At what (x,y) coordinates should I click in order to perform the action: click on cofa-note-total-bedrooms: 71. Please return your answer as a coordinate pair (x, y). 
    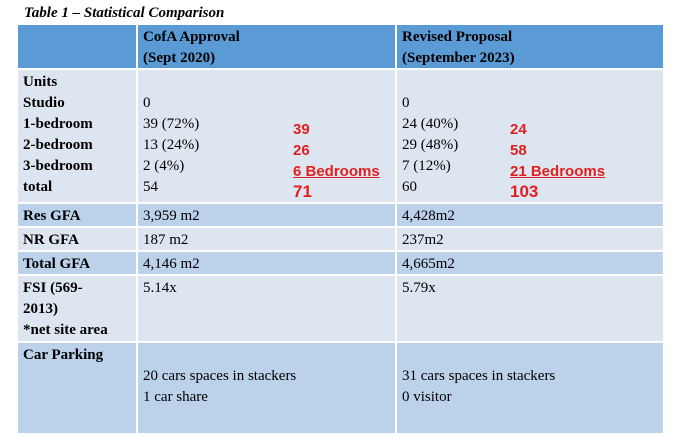
    Looking at the image, I should click on (302, 191).